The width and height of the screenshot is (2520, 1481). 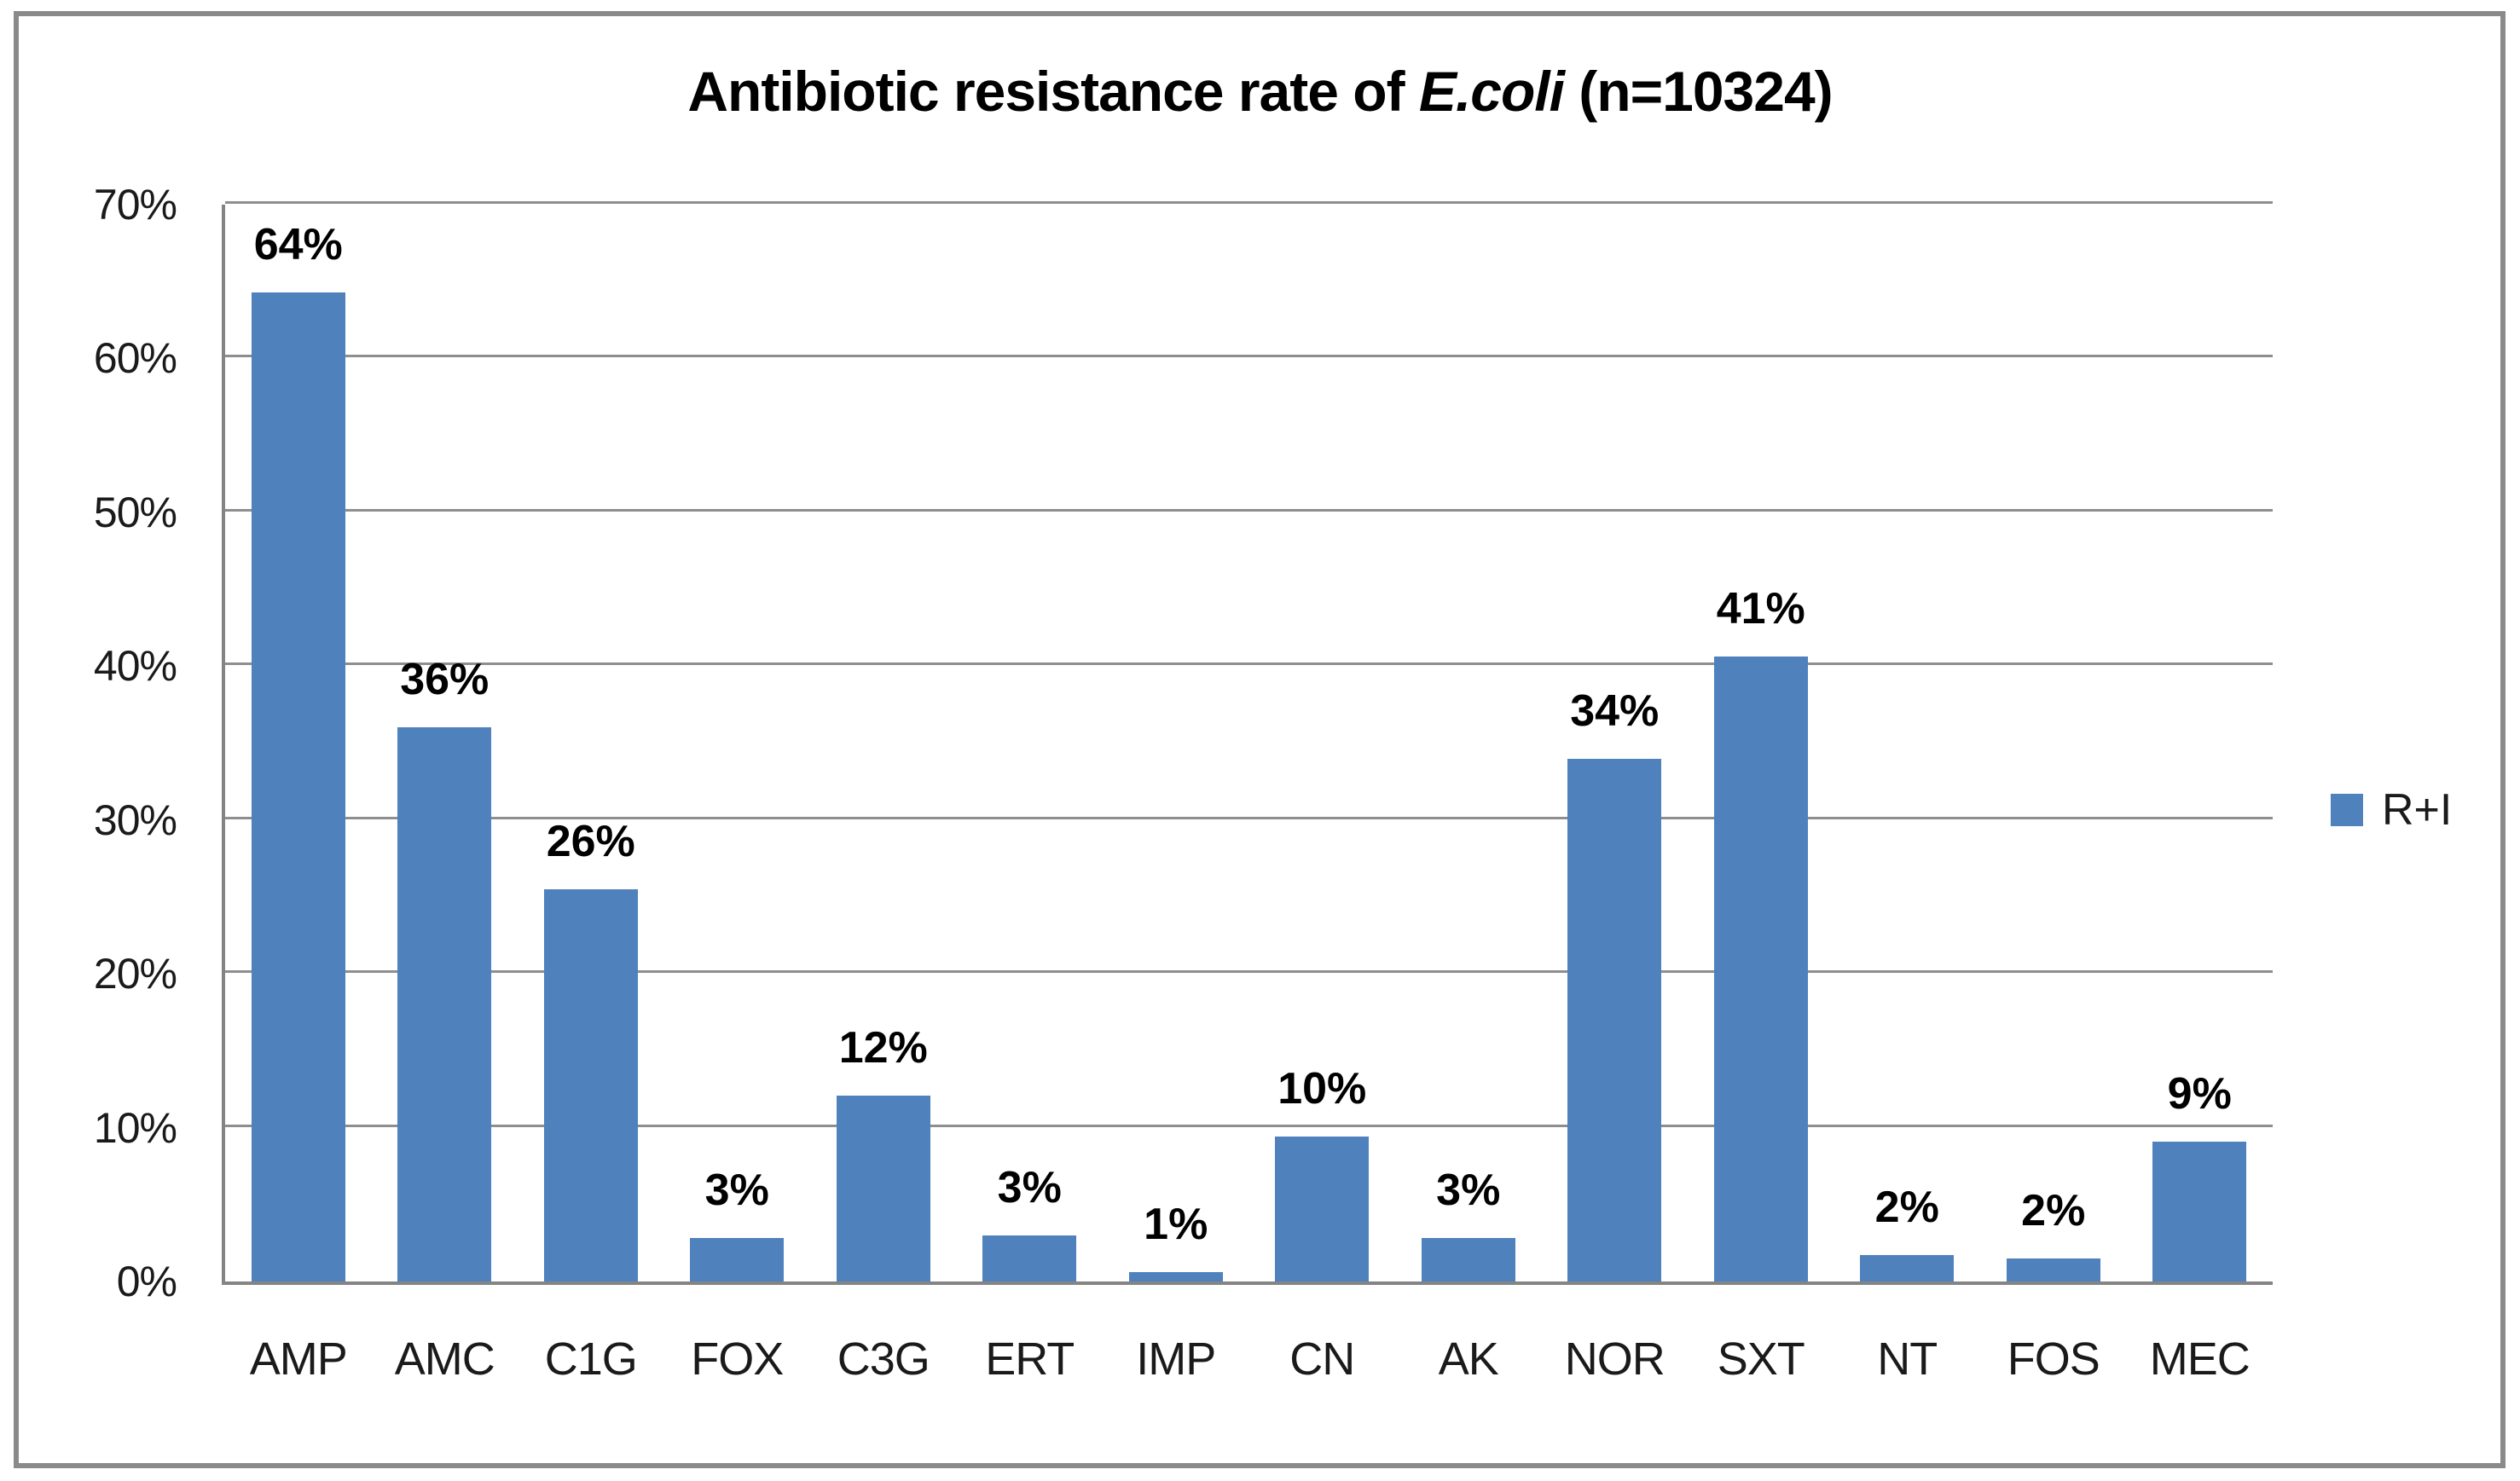 I want to click on y-tick-label-60%: 60%, so click(x=135, y=359).